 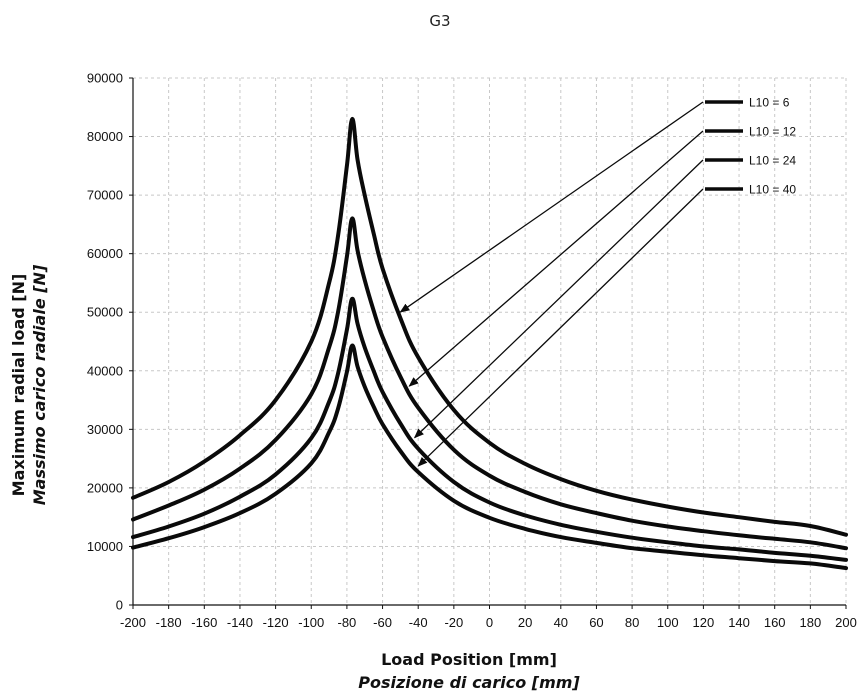 What do you see at coordinates (240, 622) in the screenshot?
I see `x-tick-label: -140` at bounding box center [240, 622].